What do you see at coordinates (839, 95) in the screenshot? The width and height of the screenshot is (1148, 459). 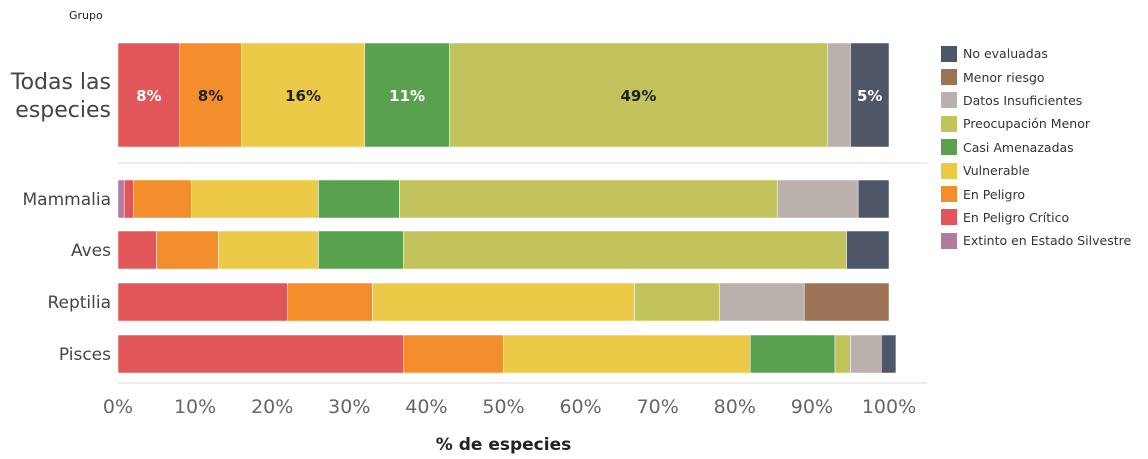 I see `bar-todas-las-especies-datos-insuficientes` at bounding box center [839, 95].